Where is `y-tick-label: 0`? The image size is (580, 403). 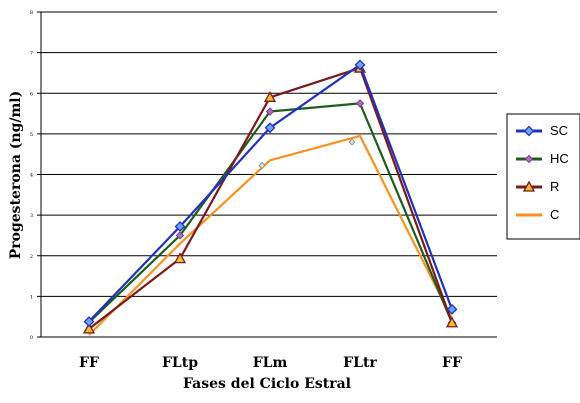
y-tick-label: 0 is located at coordinates (31, 338).